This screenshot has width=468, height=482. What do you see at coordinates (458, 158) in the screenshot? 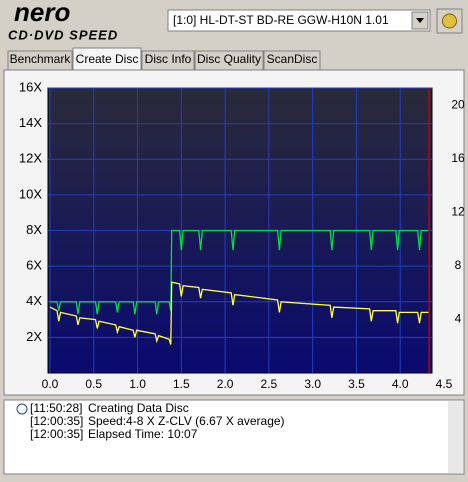
I see `y2-tick-label: 16` at bounding box center [458, 158].